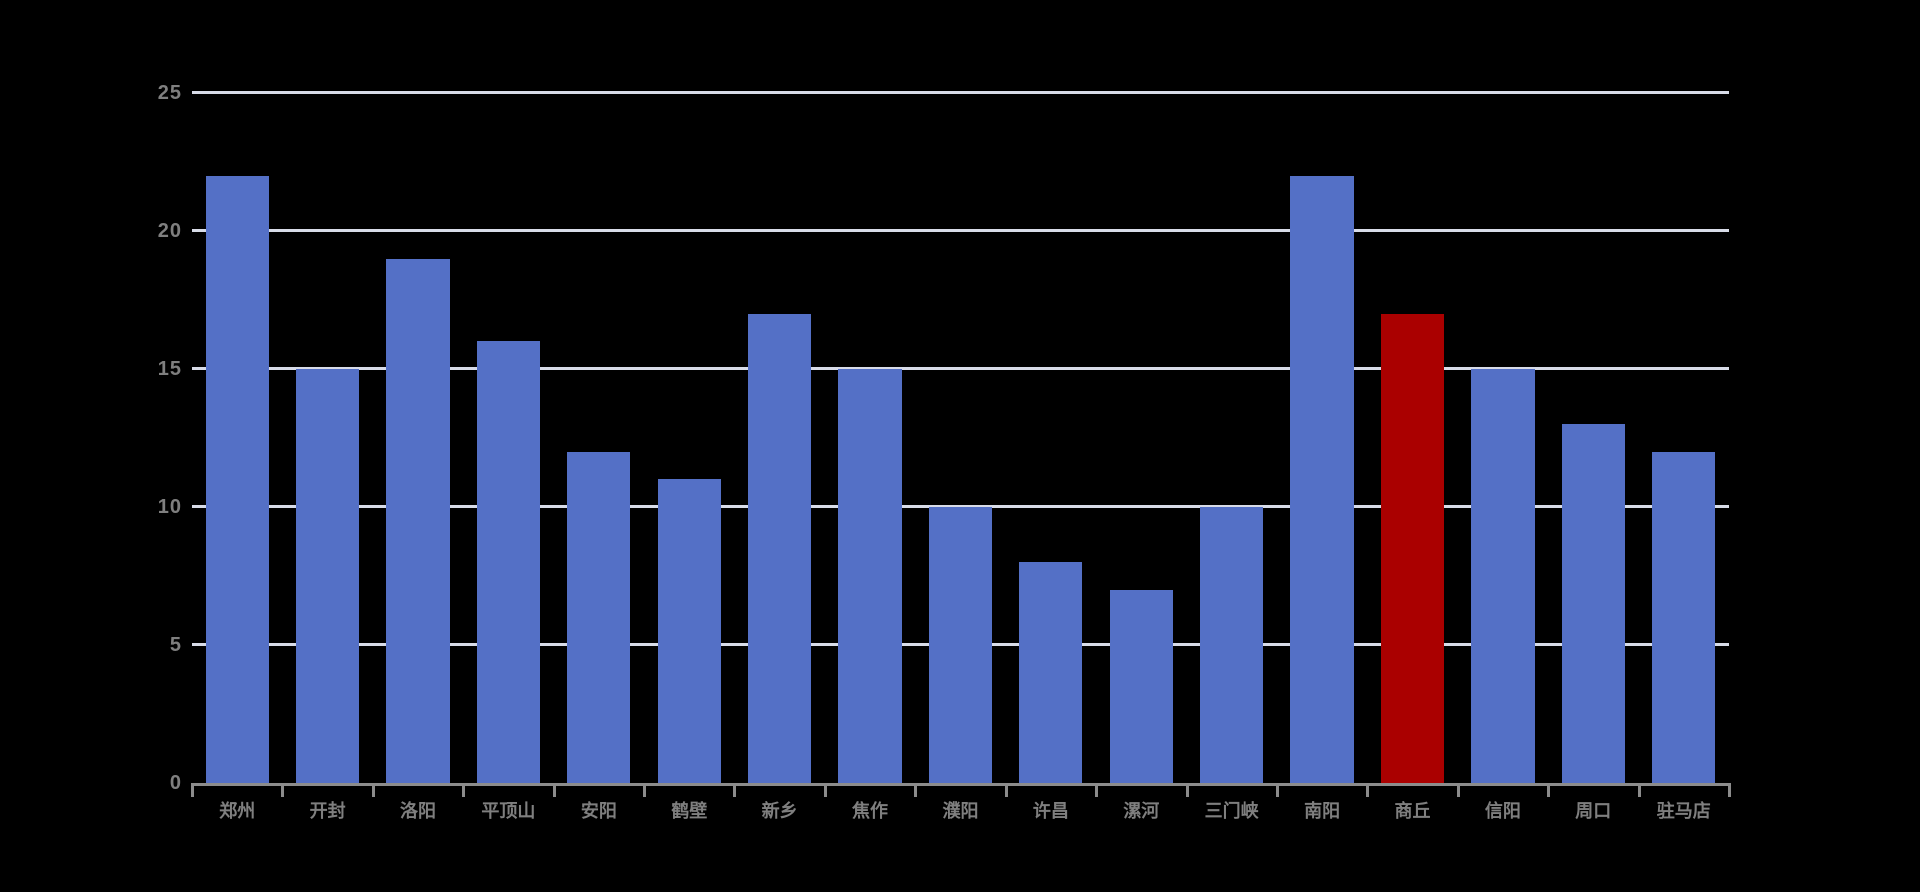 The height and width of the screenshot is (892, 1920). Describe the element at coordinates (1051, 457) in the screenshot. I see `category-slot: 许昌` at that location.